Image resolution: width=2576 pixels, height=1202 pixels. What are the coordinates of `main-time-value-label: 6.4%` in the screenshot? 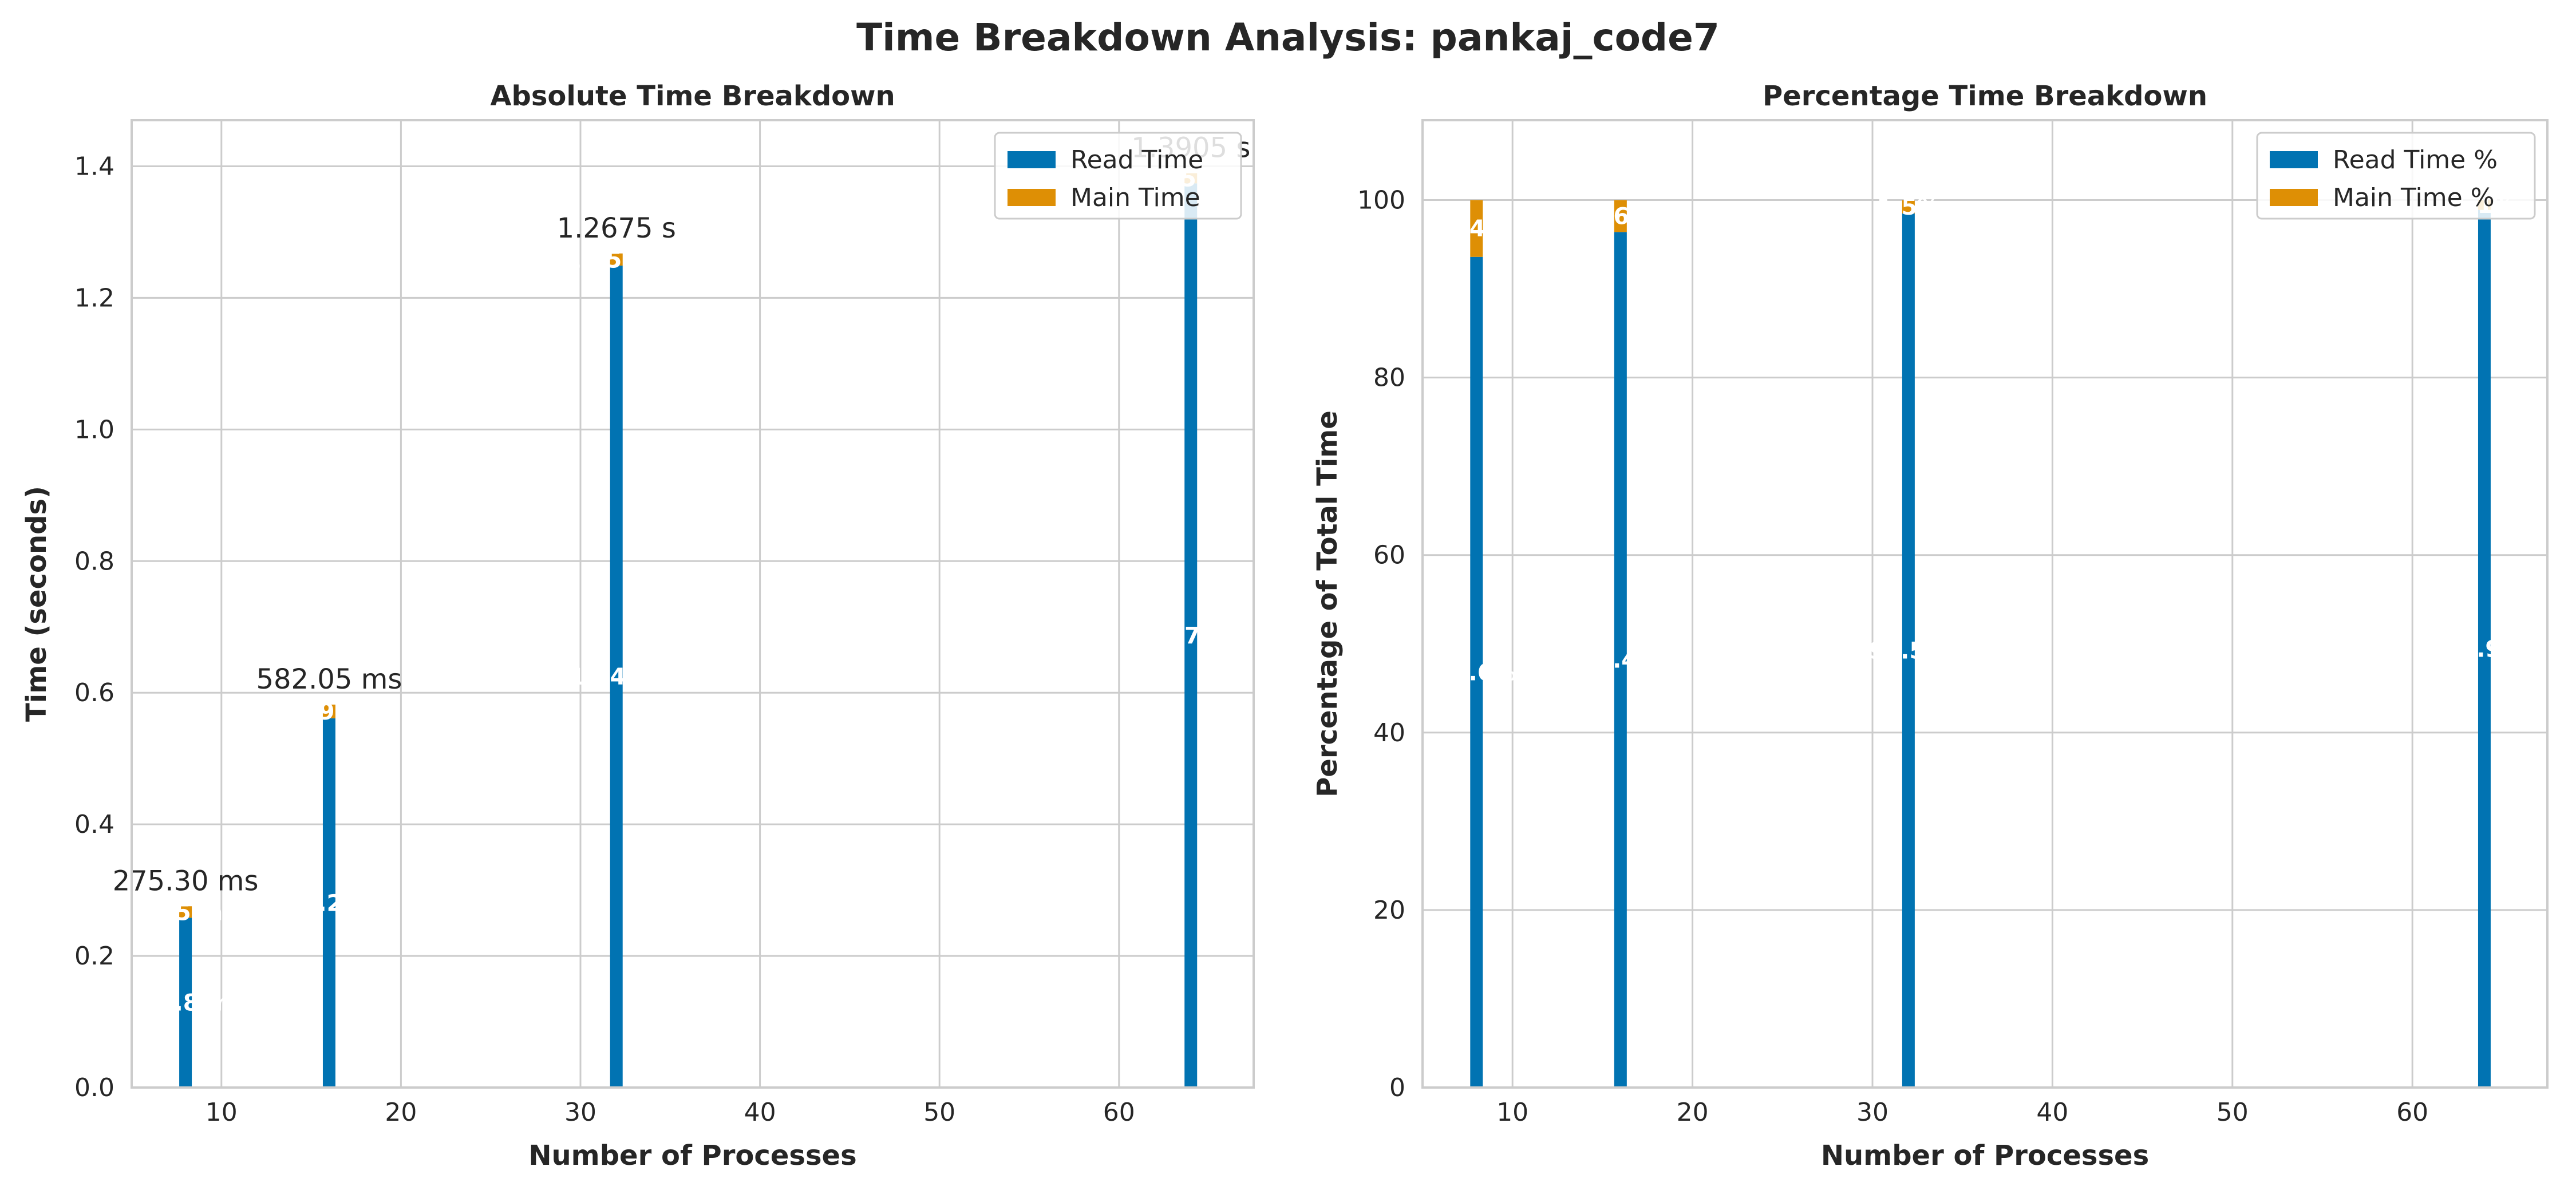 It's located at (1476, 229).